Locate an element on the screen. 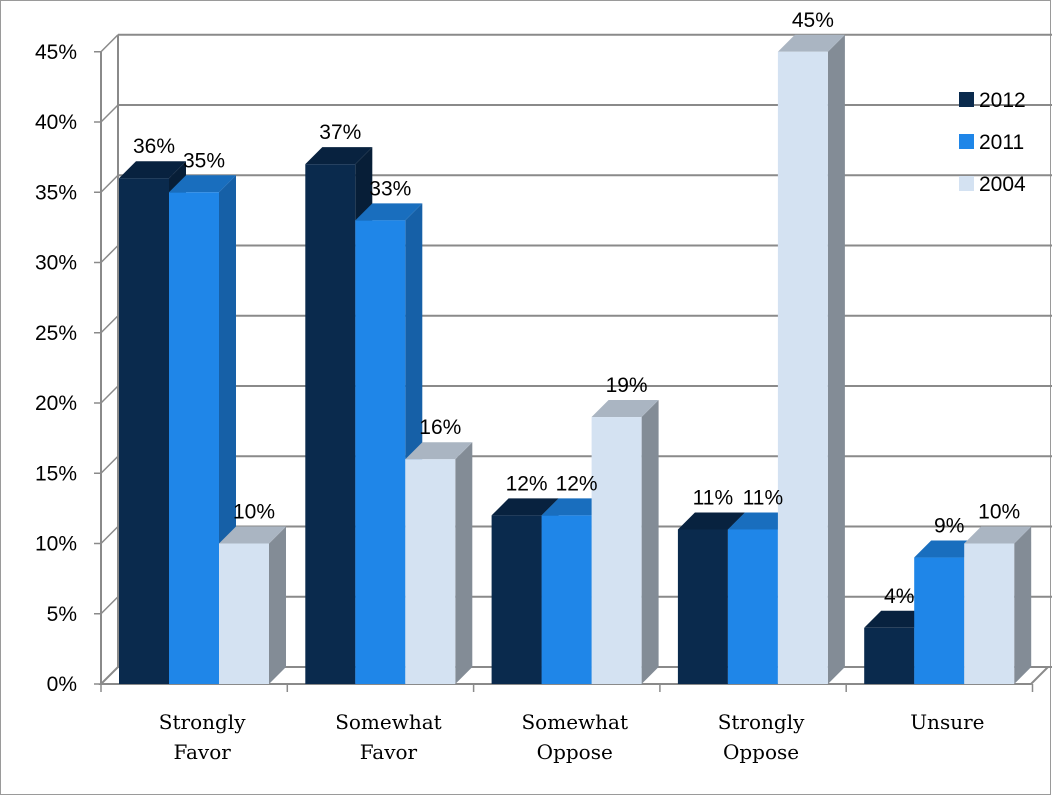 The height and width of the screenshot is (797, 1052). x-category-label: Somewhat Oppose is located at coordinates (574, 737).